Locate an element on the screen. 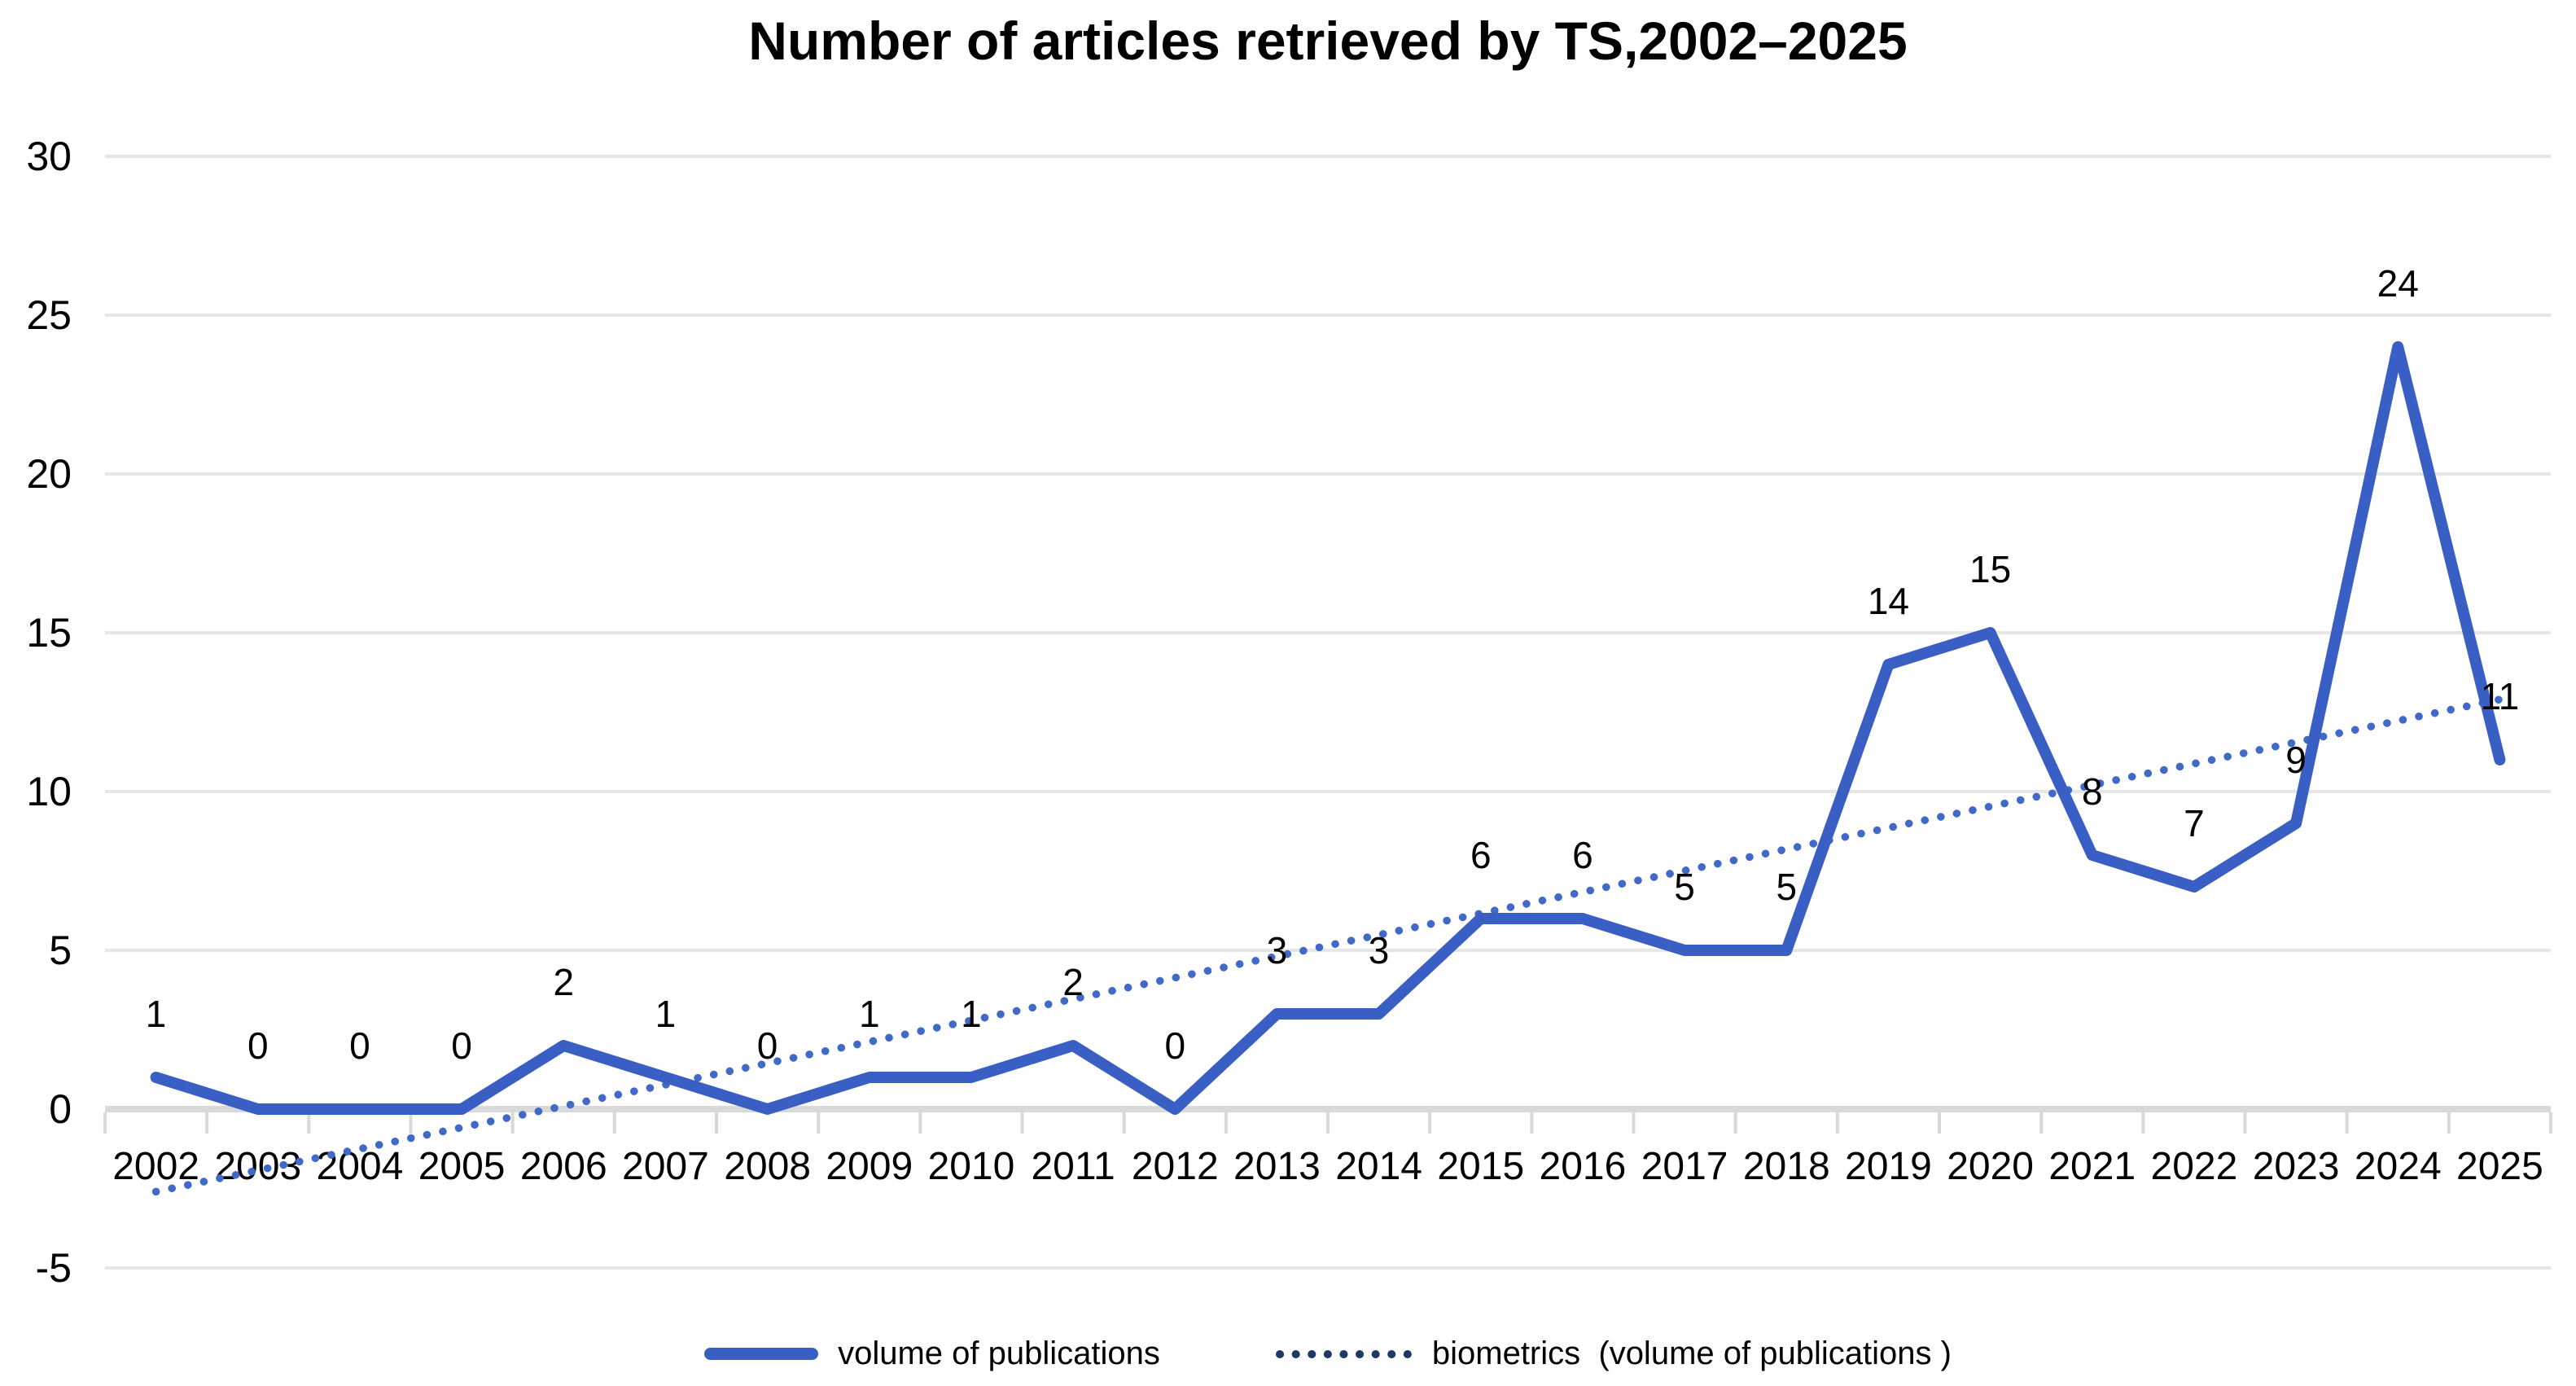  data-label-2002: 1 is located at coordinates (156, 1014).